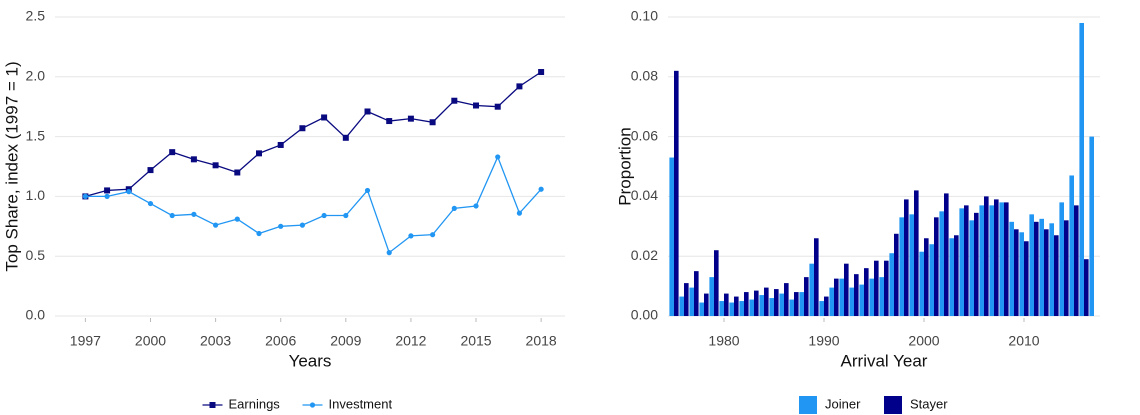 This screenshot has height=415, width=1140. I want to click on legend-swatch, so click(893, 405).